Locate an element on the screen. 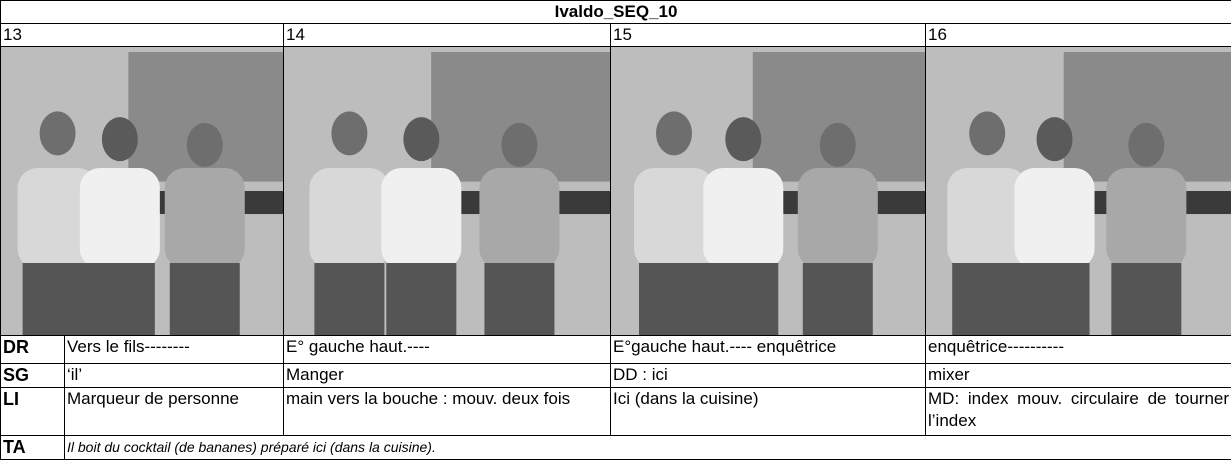 The image size is (1231, 466). row-label: LI is located at coordinates (32, 411).